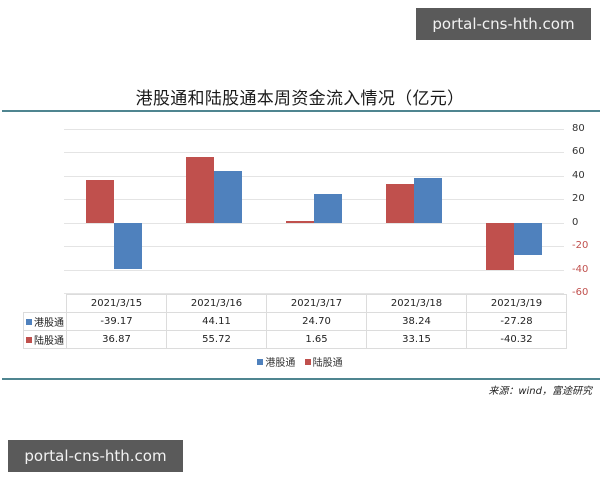 The image size is (600, 480). I want to click on y-tick-label: 40, so click(578, 175).